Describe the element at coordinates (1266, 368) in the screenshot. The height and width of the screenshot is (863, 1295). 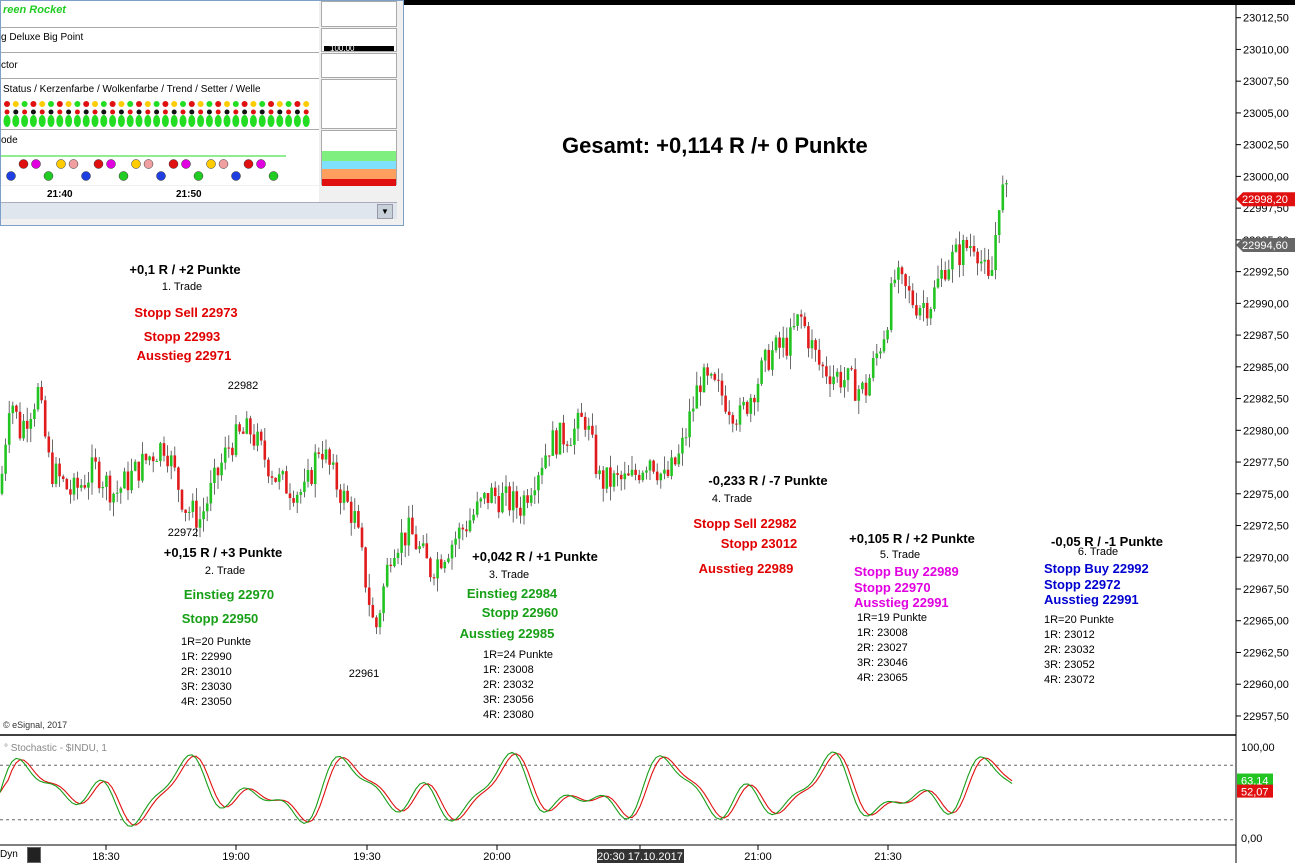
I see `price-tick-label: 22985,00` at that location.